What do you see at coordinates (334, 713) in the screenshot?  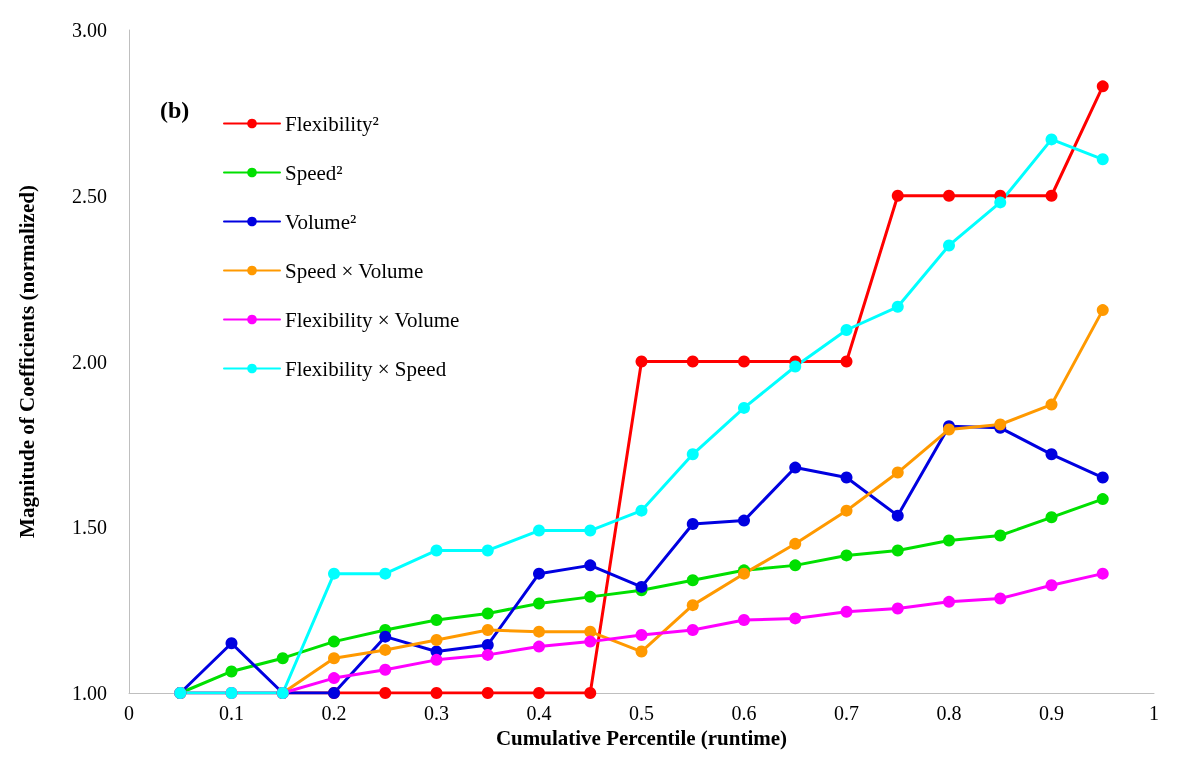 I see `x-tick-label: 0.2` at bounding box center [334, 713].